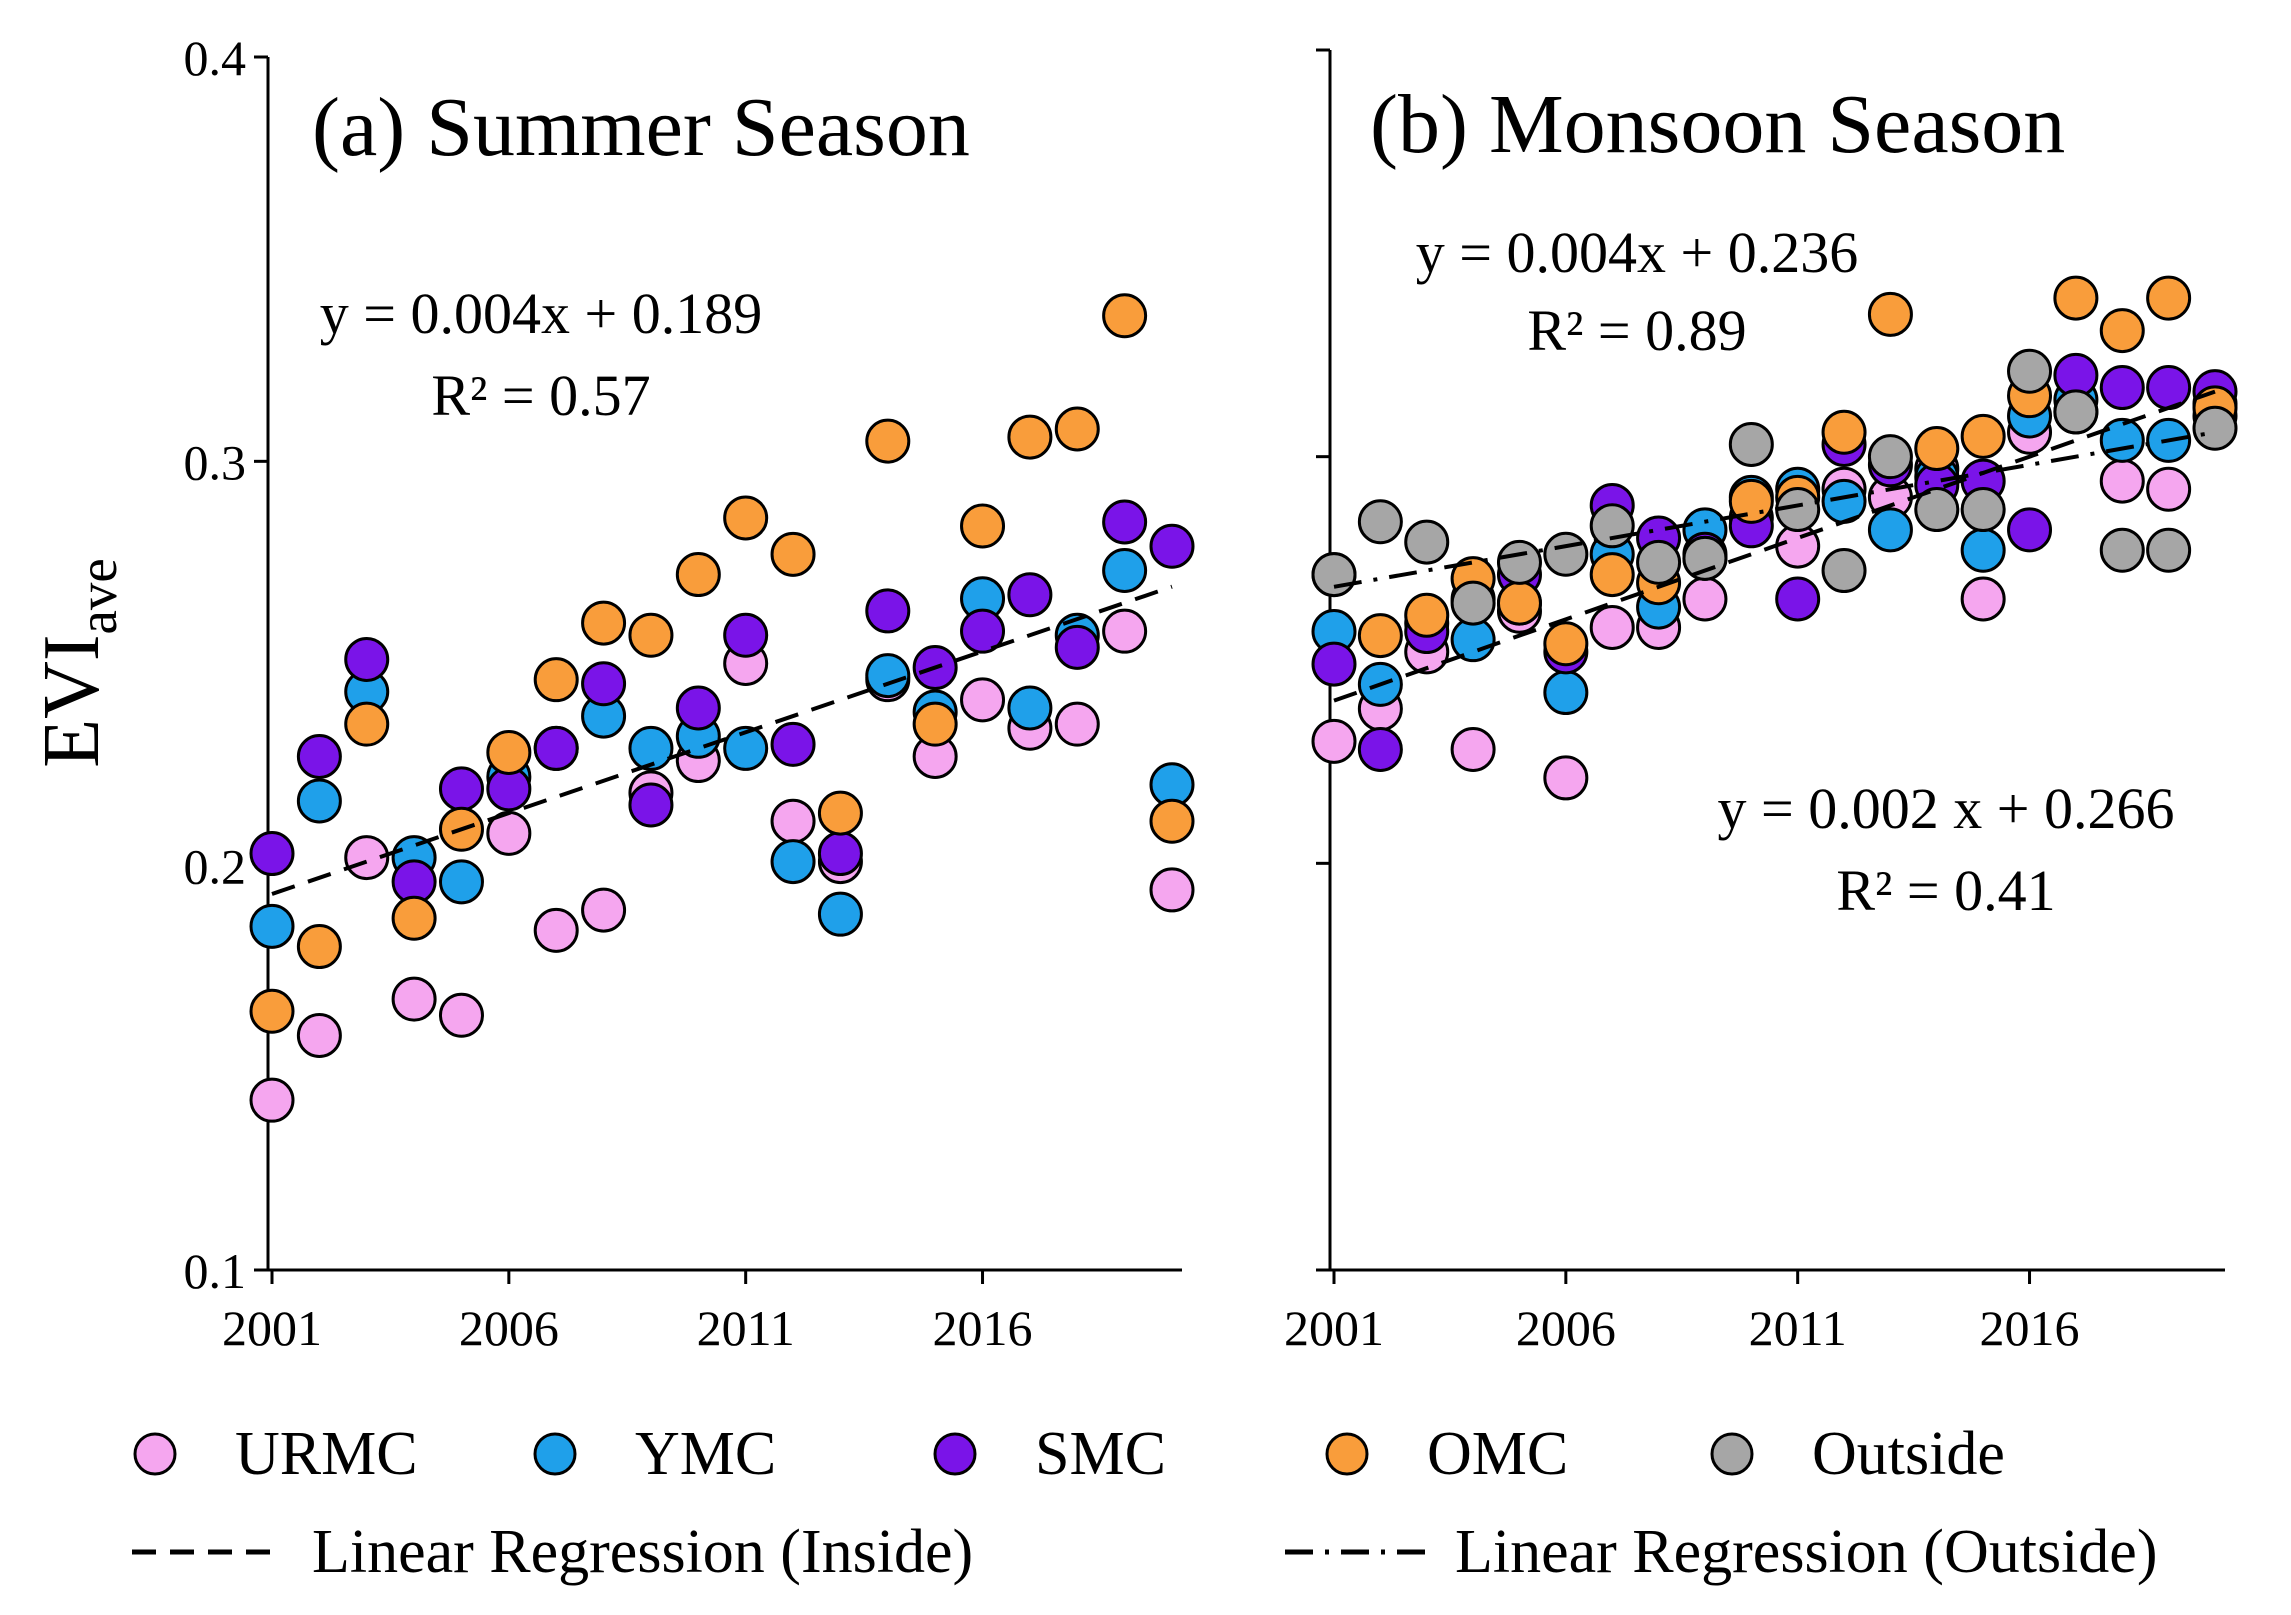  Describe the element at coordinates (1566, 644) in the screenshot. I see `point-omc-2006` at that location.